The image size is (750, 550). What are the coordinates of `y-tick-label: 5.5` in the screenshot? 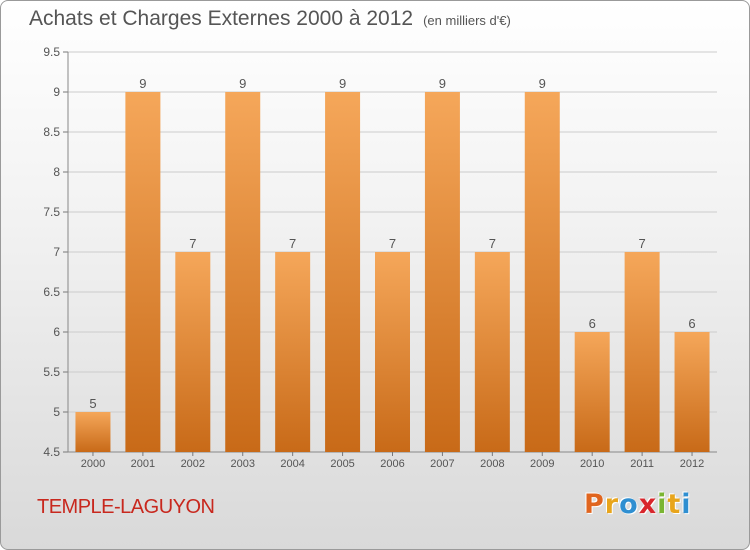 It's located at (51, 372).